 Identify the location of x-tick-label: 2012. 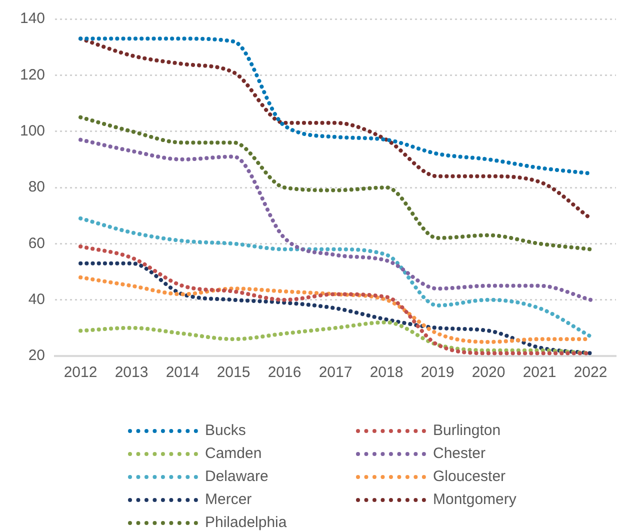
(81, 373).